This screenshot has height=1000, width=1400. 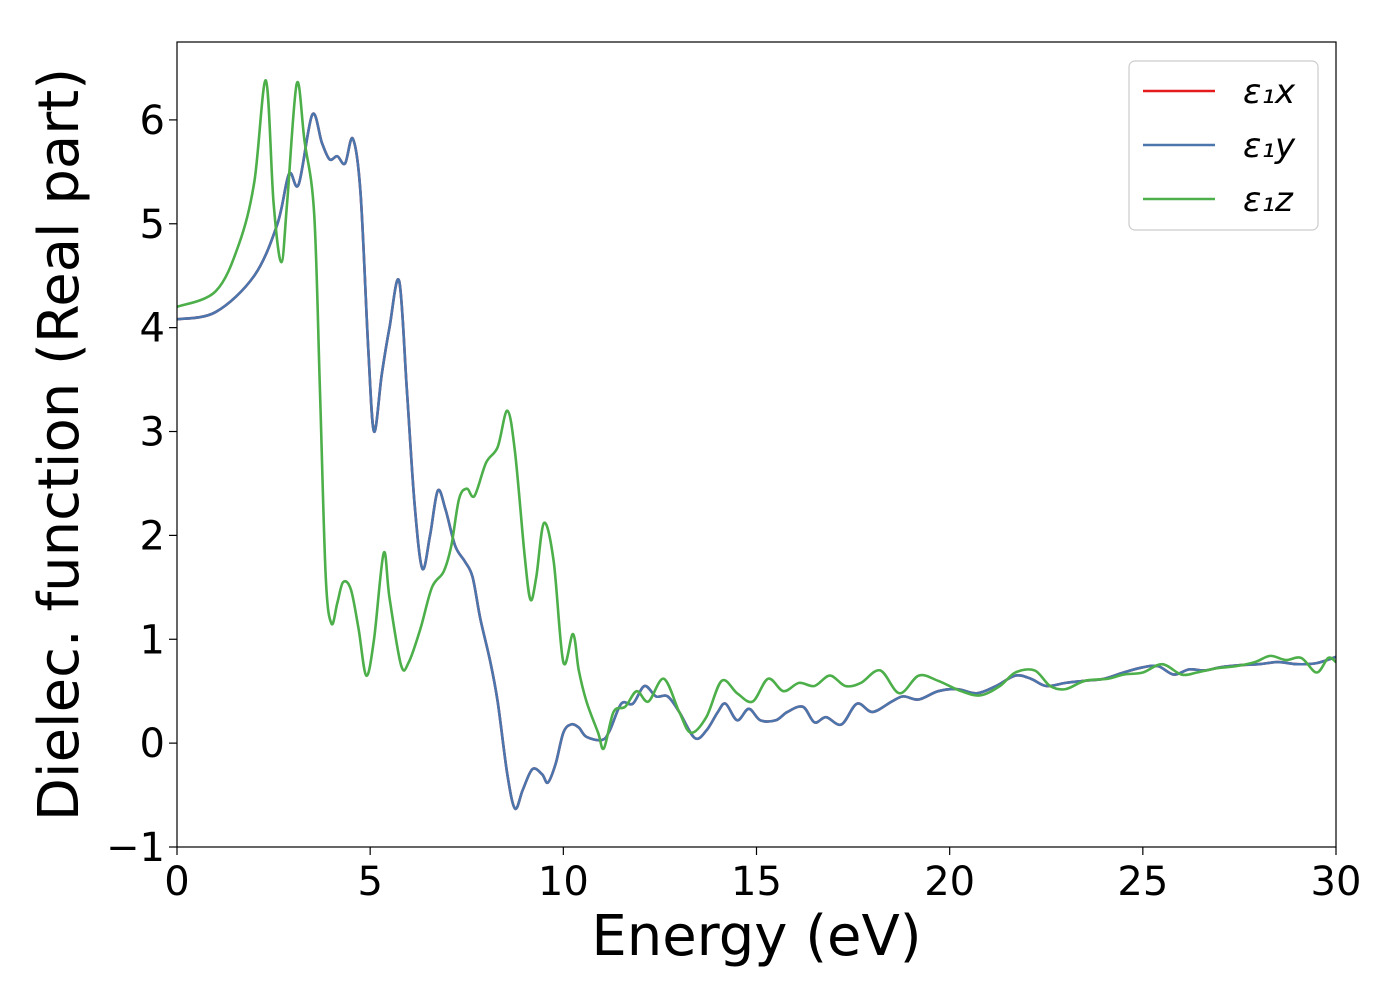 What do you see at coordinates (152, 329) in the screenshot?
I see `y-tick-label: 4` at bounding box center [152, 329].